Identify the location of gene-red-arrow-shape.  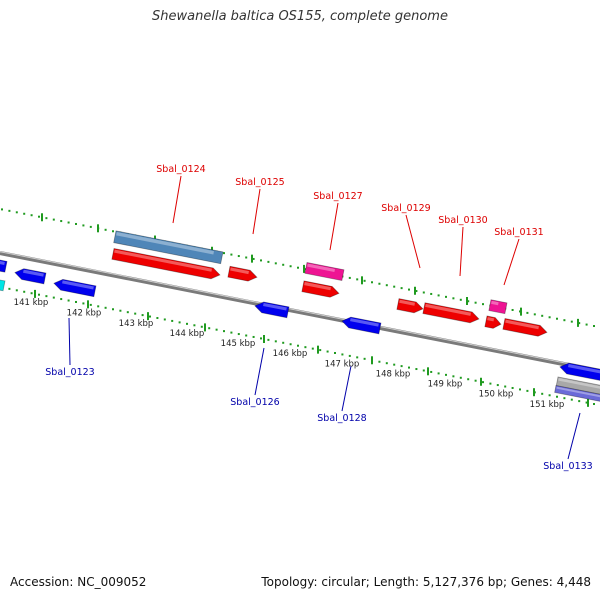
(410, 306).